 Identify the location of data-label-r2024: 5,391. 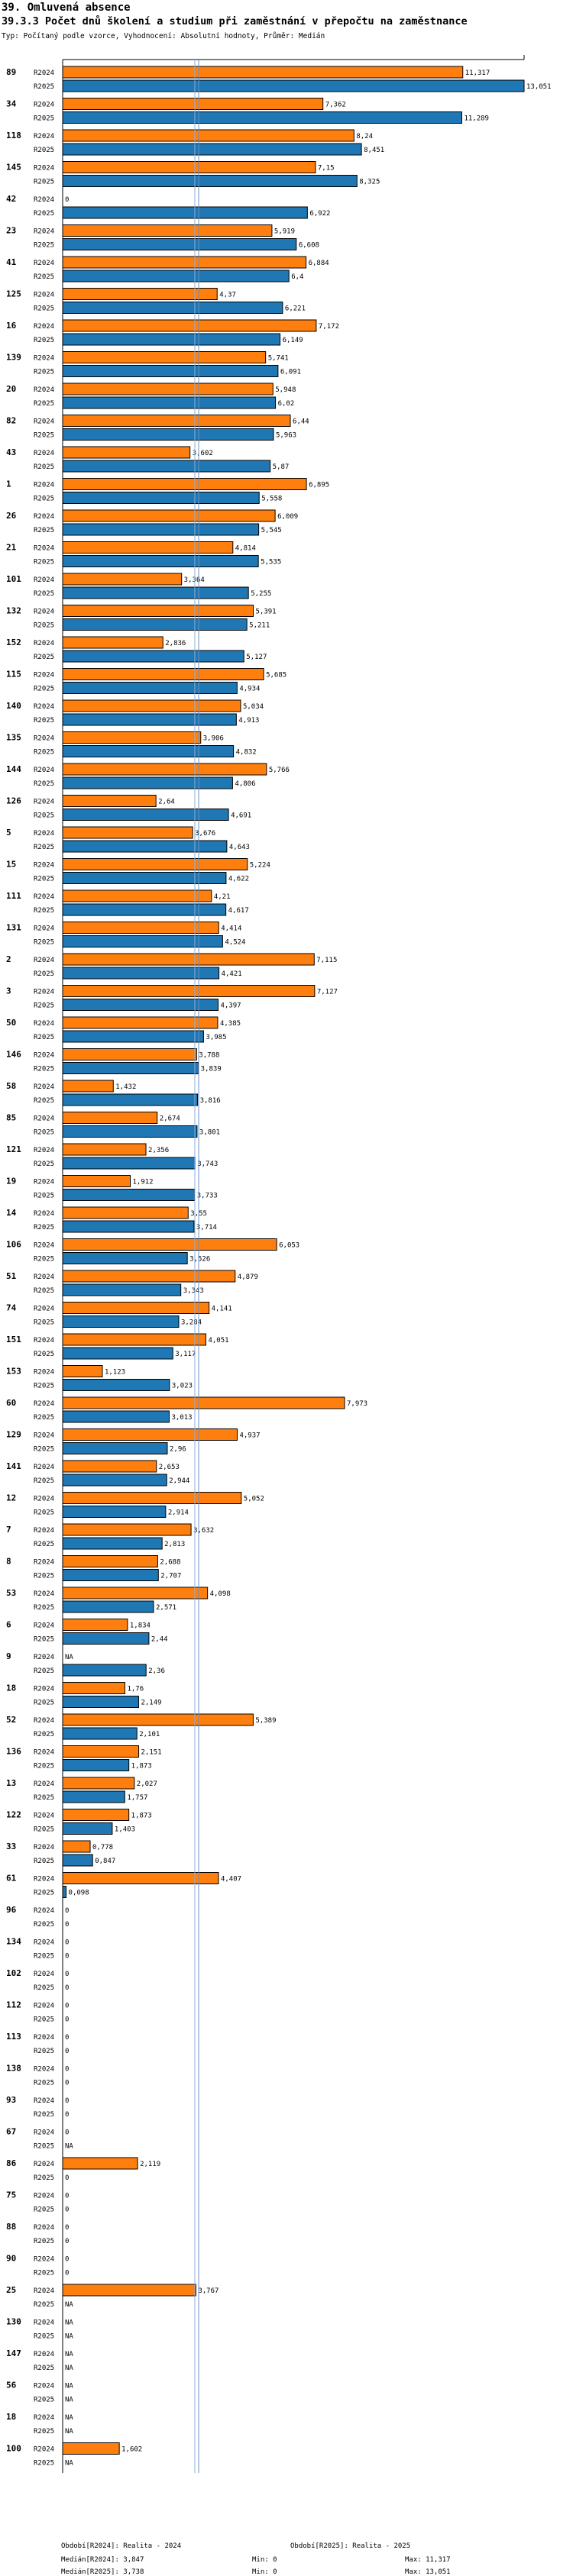
(265, 612).